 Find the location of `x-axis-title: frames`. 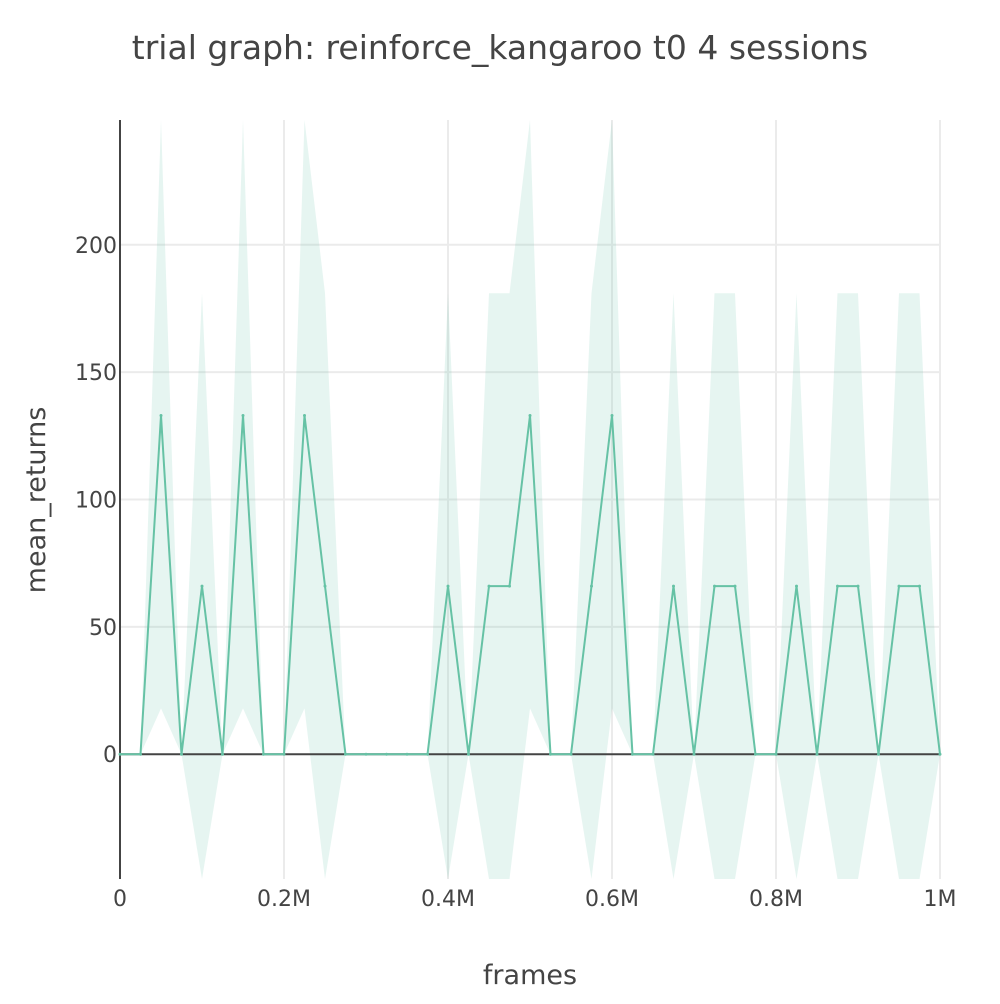

x-axis-title: frames is located at coordinates (530, 975).